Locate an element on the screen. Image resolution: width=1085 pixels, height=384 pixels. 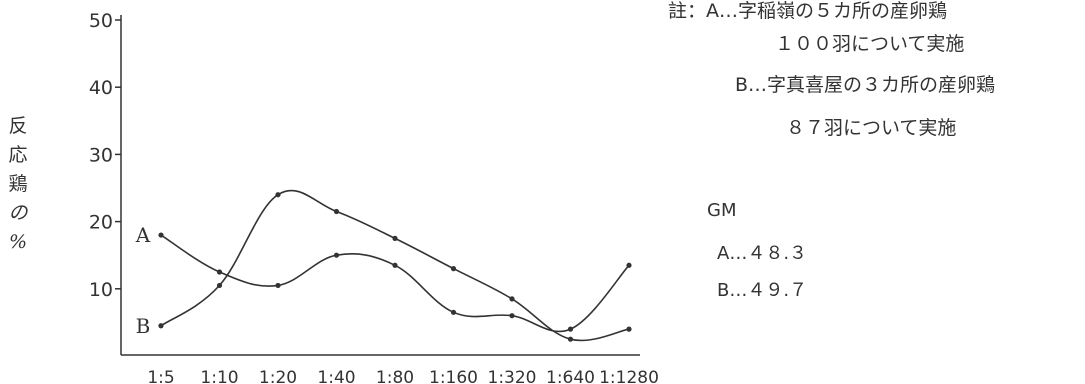
x-ticks: 1:5 1:10 1:20 1:40 1:80 1:160 1:320 1:640 1:1280 is located at coordinates (403, 376).